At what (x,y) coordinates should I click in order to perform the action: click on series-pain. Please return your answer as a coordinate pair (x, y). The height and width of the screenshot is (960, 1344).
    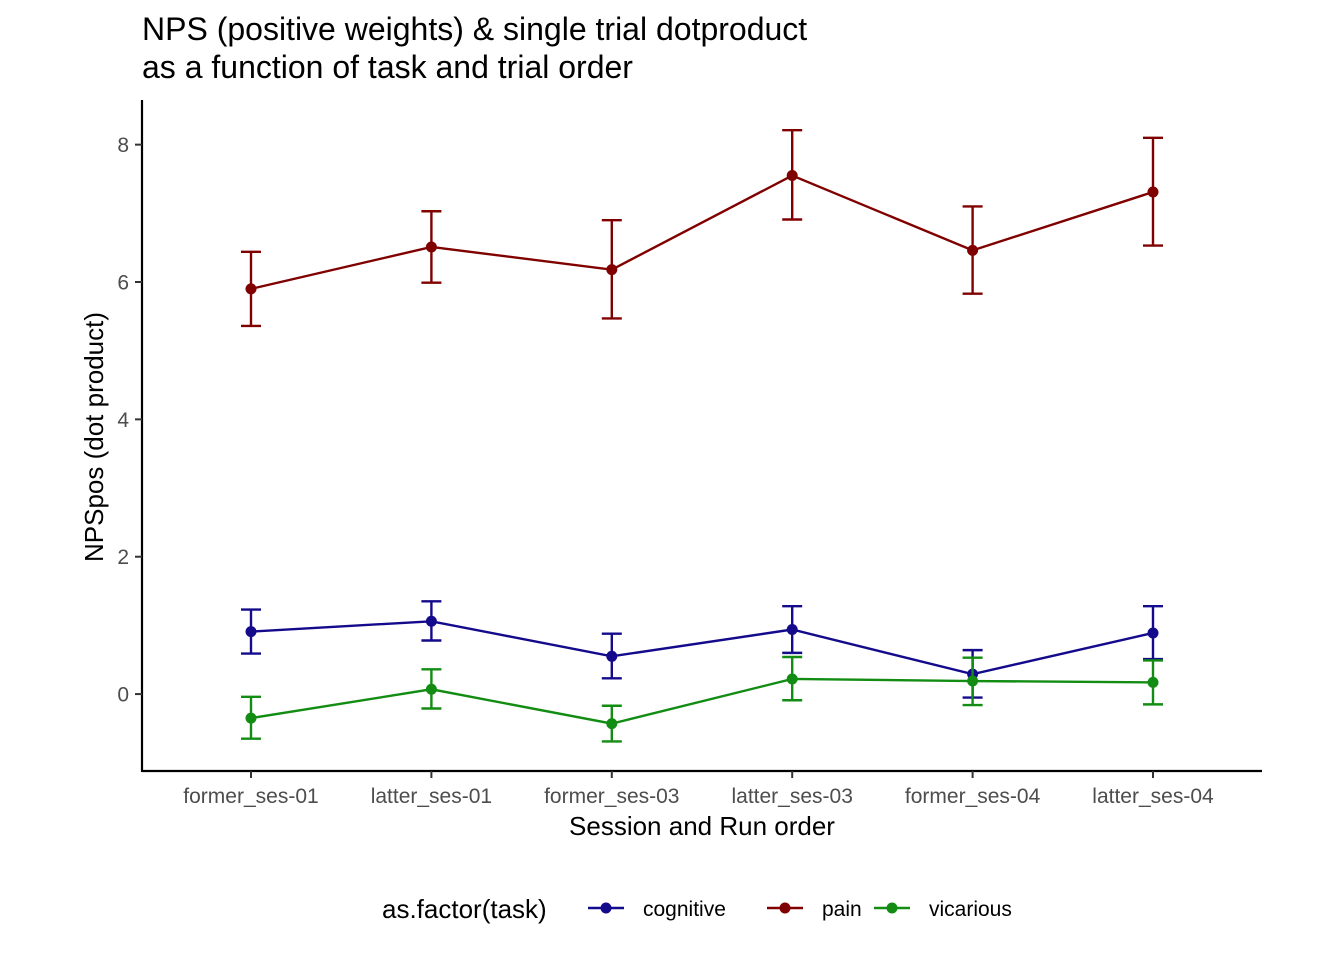
    Looking at the image, I should click on (702, 228).